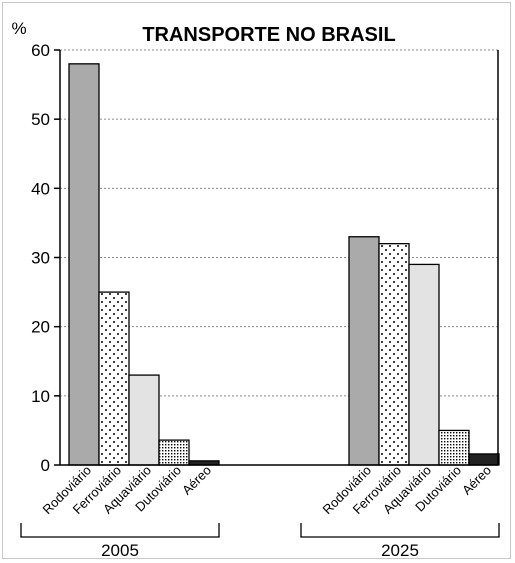 The image size is (515, 563). I want to click on chart-title: TRANSPORTE NO BRASIL, so click(268, 35).